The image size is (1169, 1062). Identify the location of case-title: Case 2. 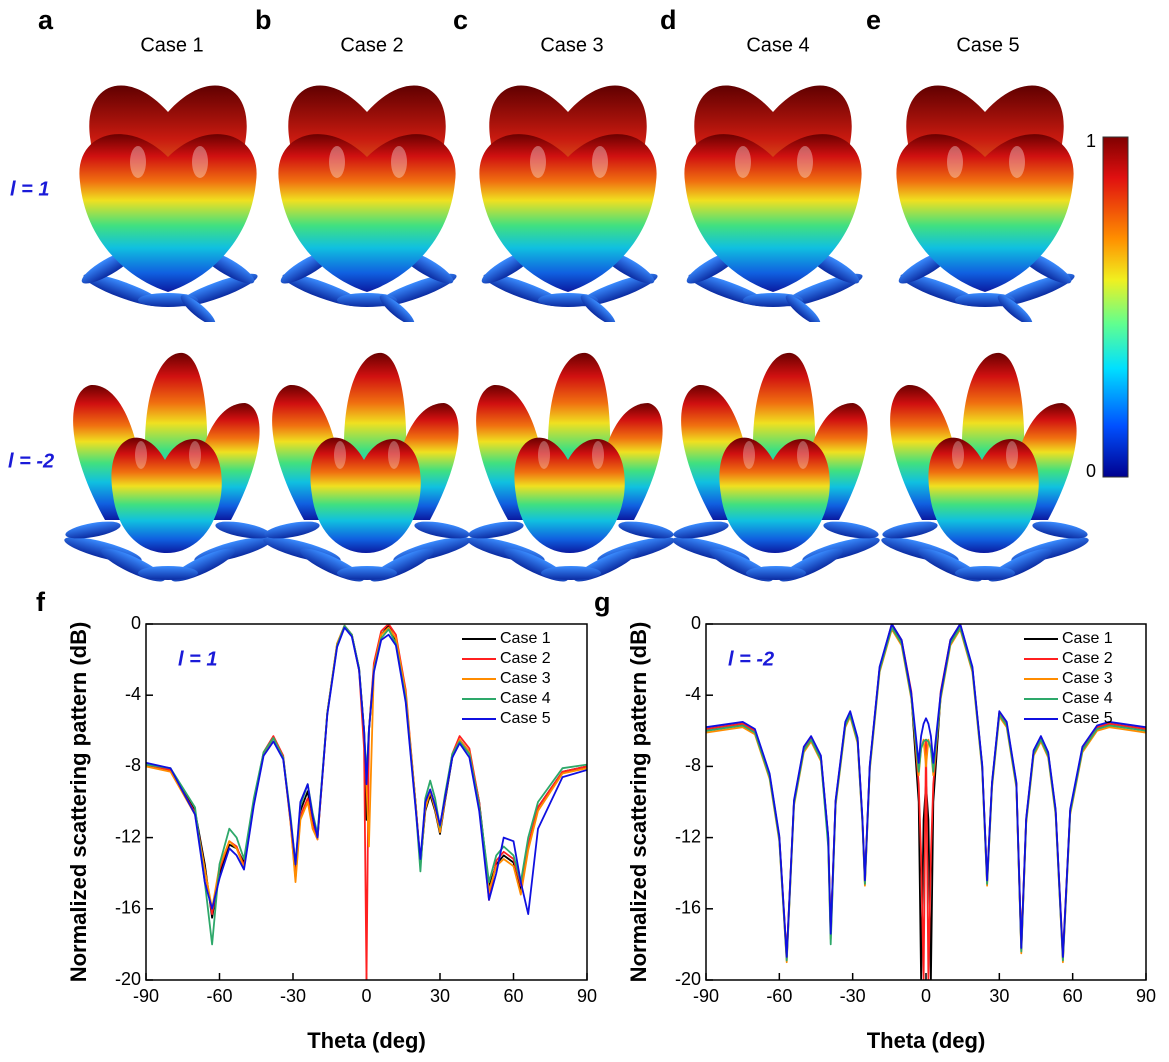
(371, 45).